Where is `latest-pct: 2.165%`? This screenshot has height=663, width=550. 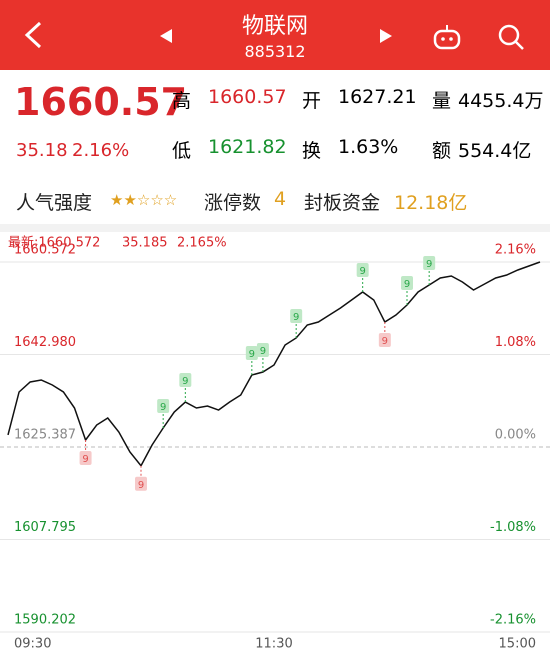 latest-pct: 2.165% is located at coordinates (202, 243).